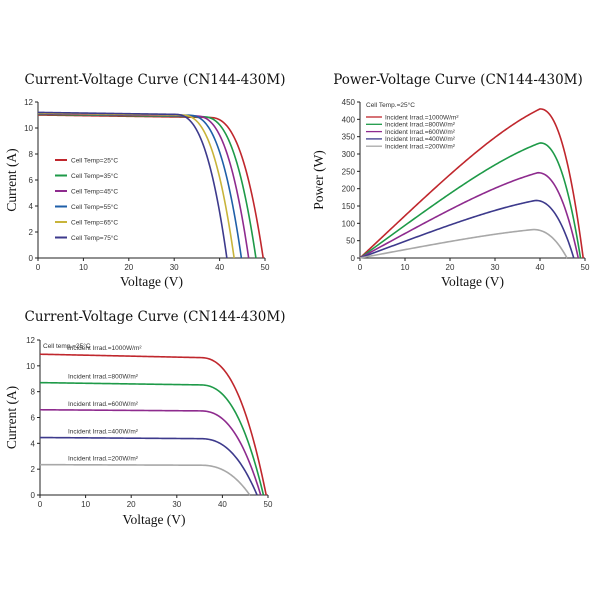  I want to click on legend-label: Cell Temp=65°C, so click(94, 223).